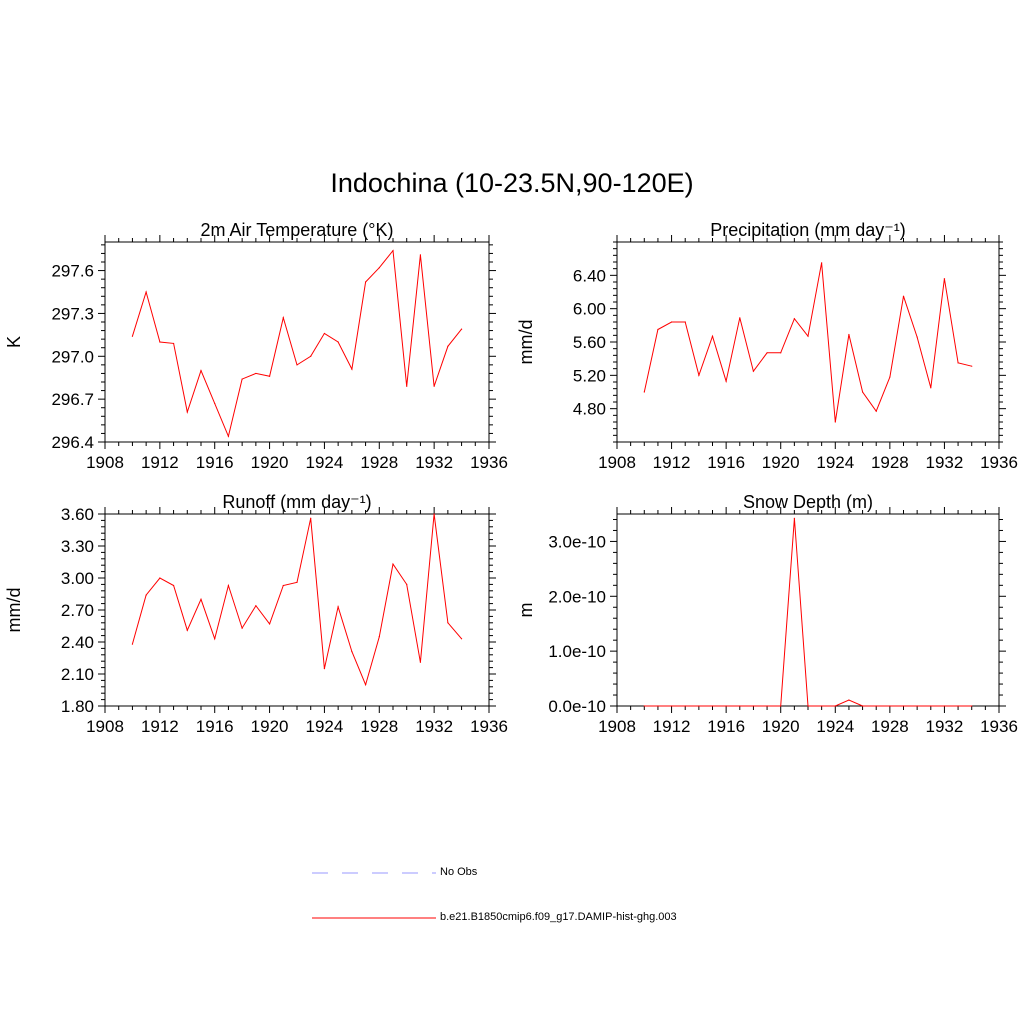 The height and width of the screenshot is (1024, 1024). I want to click on y-tick-label: 1.80, so click(77, 706).